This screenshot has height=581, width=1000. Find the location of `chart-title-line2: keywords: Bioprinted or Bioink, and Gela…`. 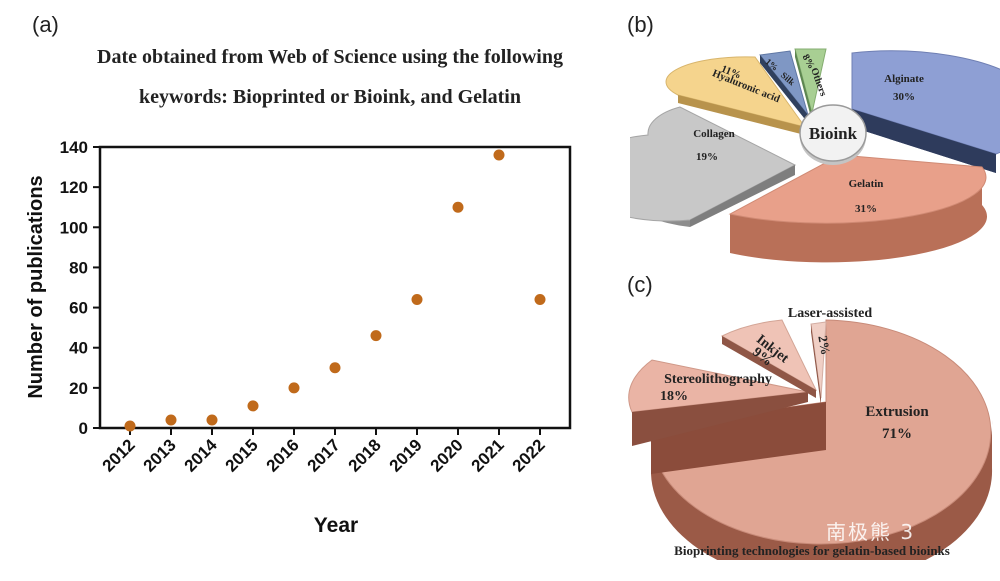

chart-title-line2: keywords: Bioprinted or Bioink, and Gela… is located at coordinates (330, 97).